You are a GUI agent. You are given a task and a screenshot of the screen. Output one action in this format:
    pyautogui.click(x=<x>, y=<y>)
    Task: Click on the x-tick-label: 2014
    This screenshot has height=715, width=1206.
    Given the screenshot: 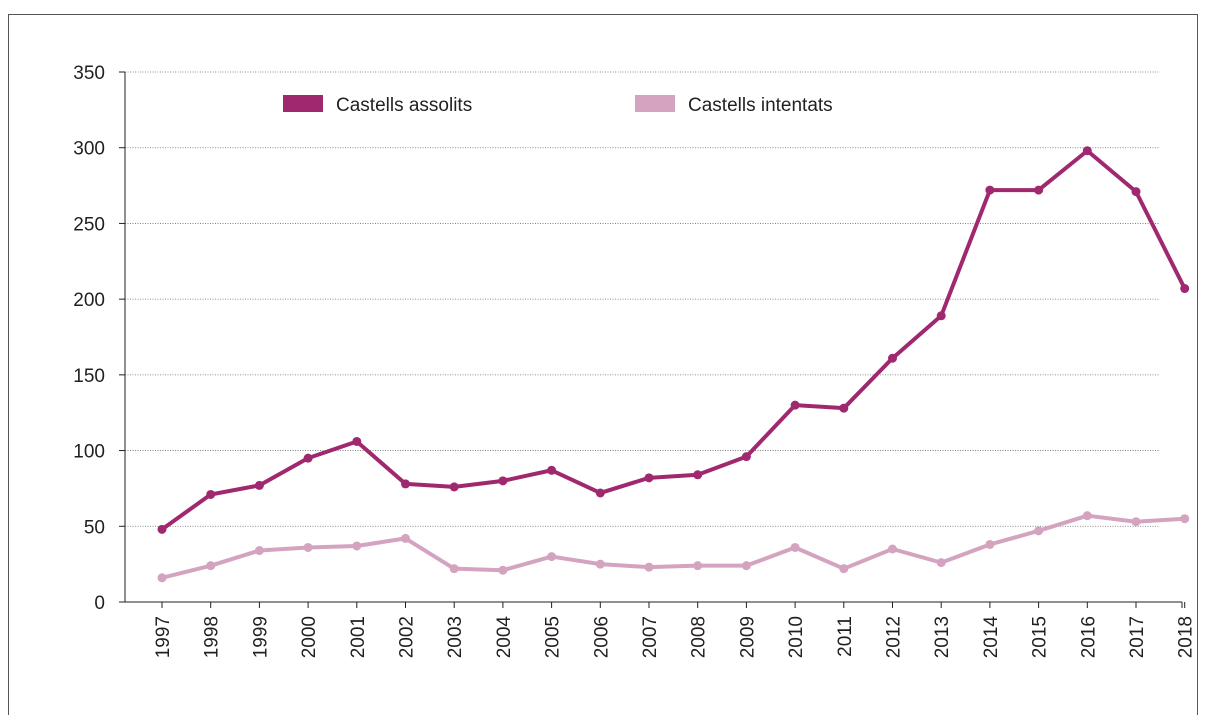 What is the action you would take?
    pyautogui.click(x=991, y=637)
    